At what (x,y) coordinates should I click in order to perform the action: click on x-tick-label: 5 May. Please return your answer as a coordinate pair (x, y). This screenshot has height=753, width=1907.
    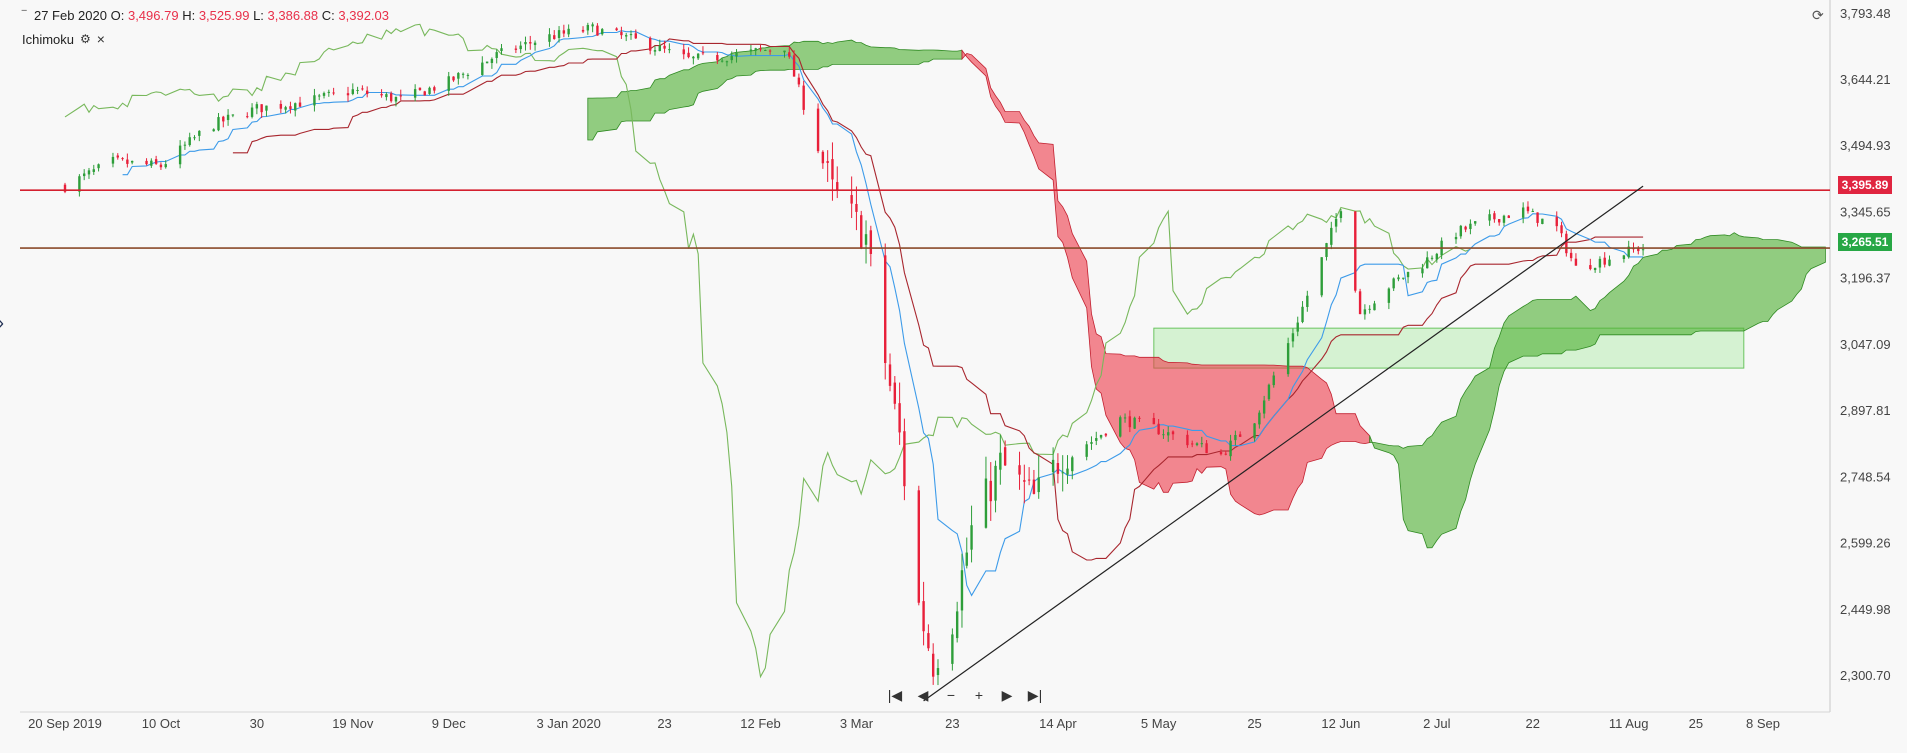
    Looking at the image, I should click on (1159, 723).